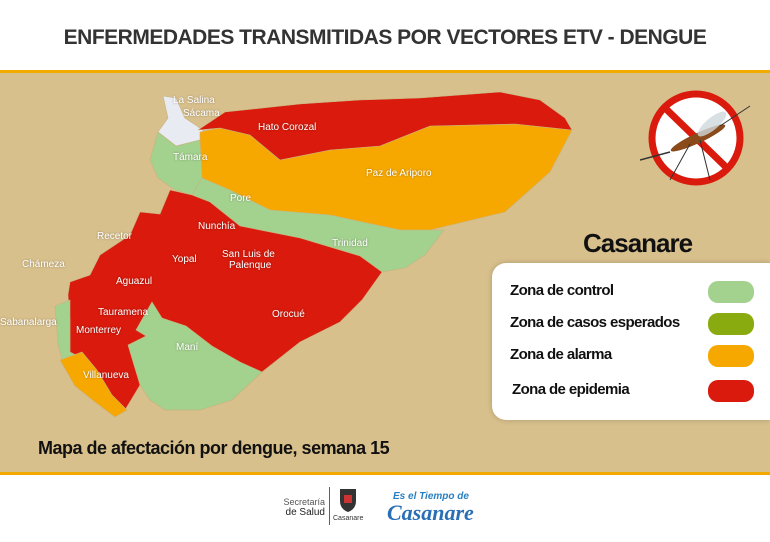 This screenshot has width=770, height=542. What do you see at coordinates (731, 292) in the screenshot?
I see `legend-swatch-control` at bounding box center [731, 292].